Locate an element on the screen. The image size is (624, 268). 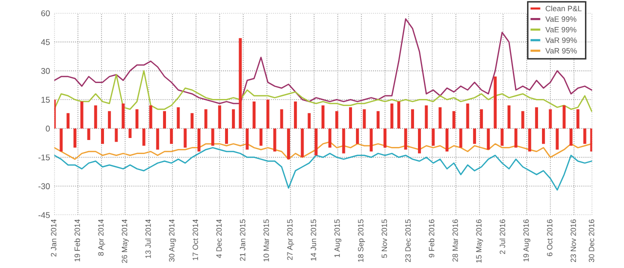
y-tick-label: 15 is located at coordinates (45, 99).